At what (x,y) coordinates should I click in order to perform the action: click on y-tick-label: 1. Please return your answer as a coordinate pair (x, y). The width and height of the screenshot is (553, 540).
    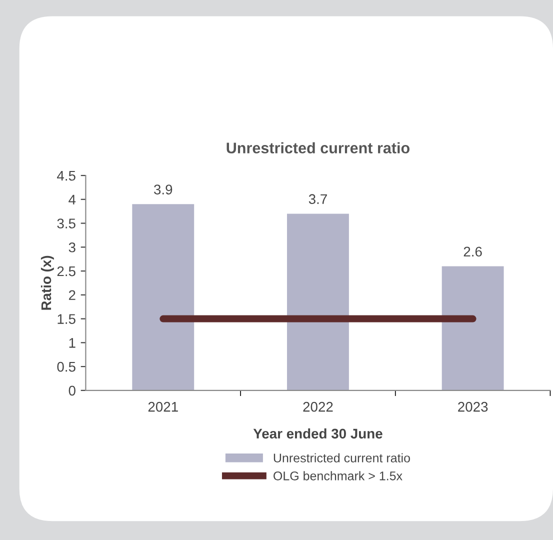
    Looking at the image, I should click on (72, 343).